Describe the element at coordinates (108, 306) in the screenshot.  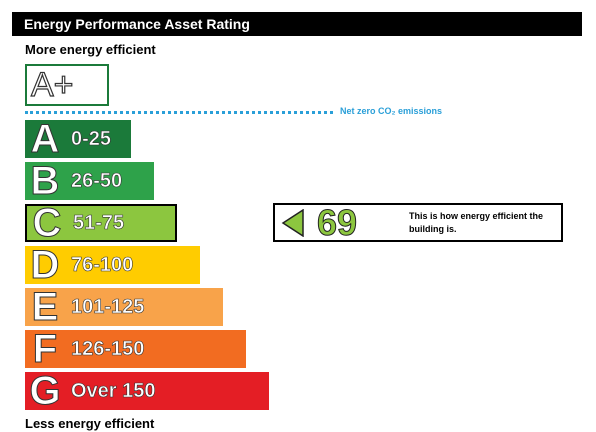
I see `band-range: 101-125` at that location.